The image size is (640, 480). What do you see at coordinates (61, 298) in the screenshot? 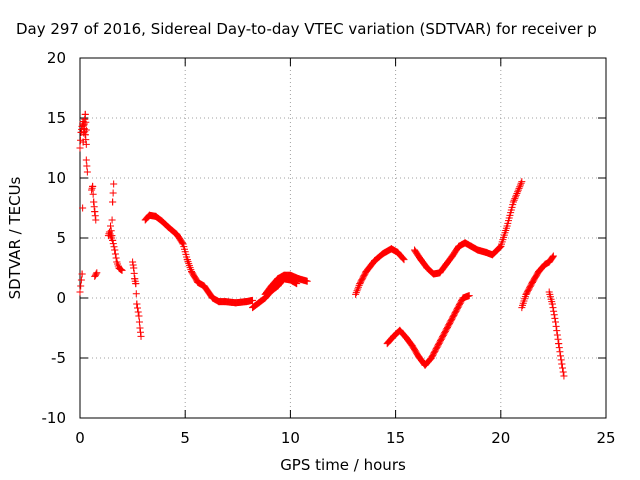
I see `y-tick-label: 0` at bounding box center [61, 298].